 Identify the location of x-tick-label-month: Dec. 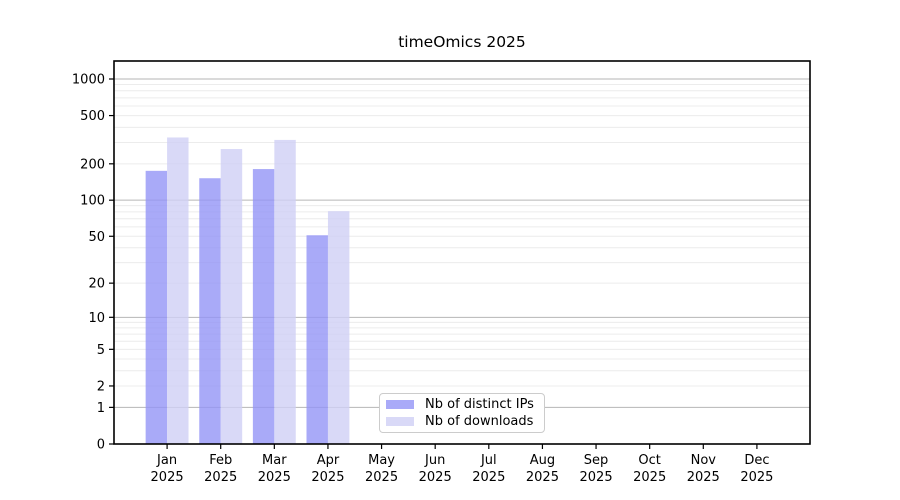
(756, 460).